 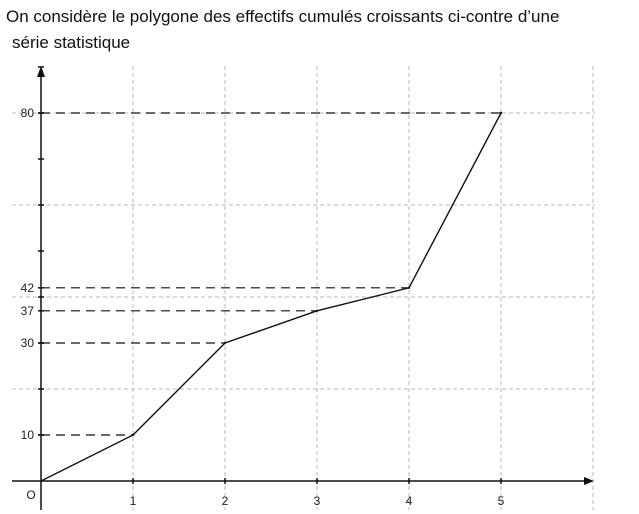 I want to click on y-axis-arrow, so click(x=41, y=71).